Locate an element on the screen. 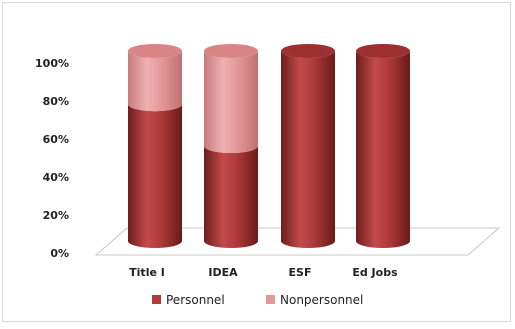  y-tick-label: 80% is located at coordinates (56, 101).